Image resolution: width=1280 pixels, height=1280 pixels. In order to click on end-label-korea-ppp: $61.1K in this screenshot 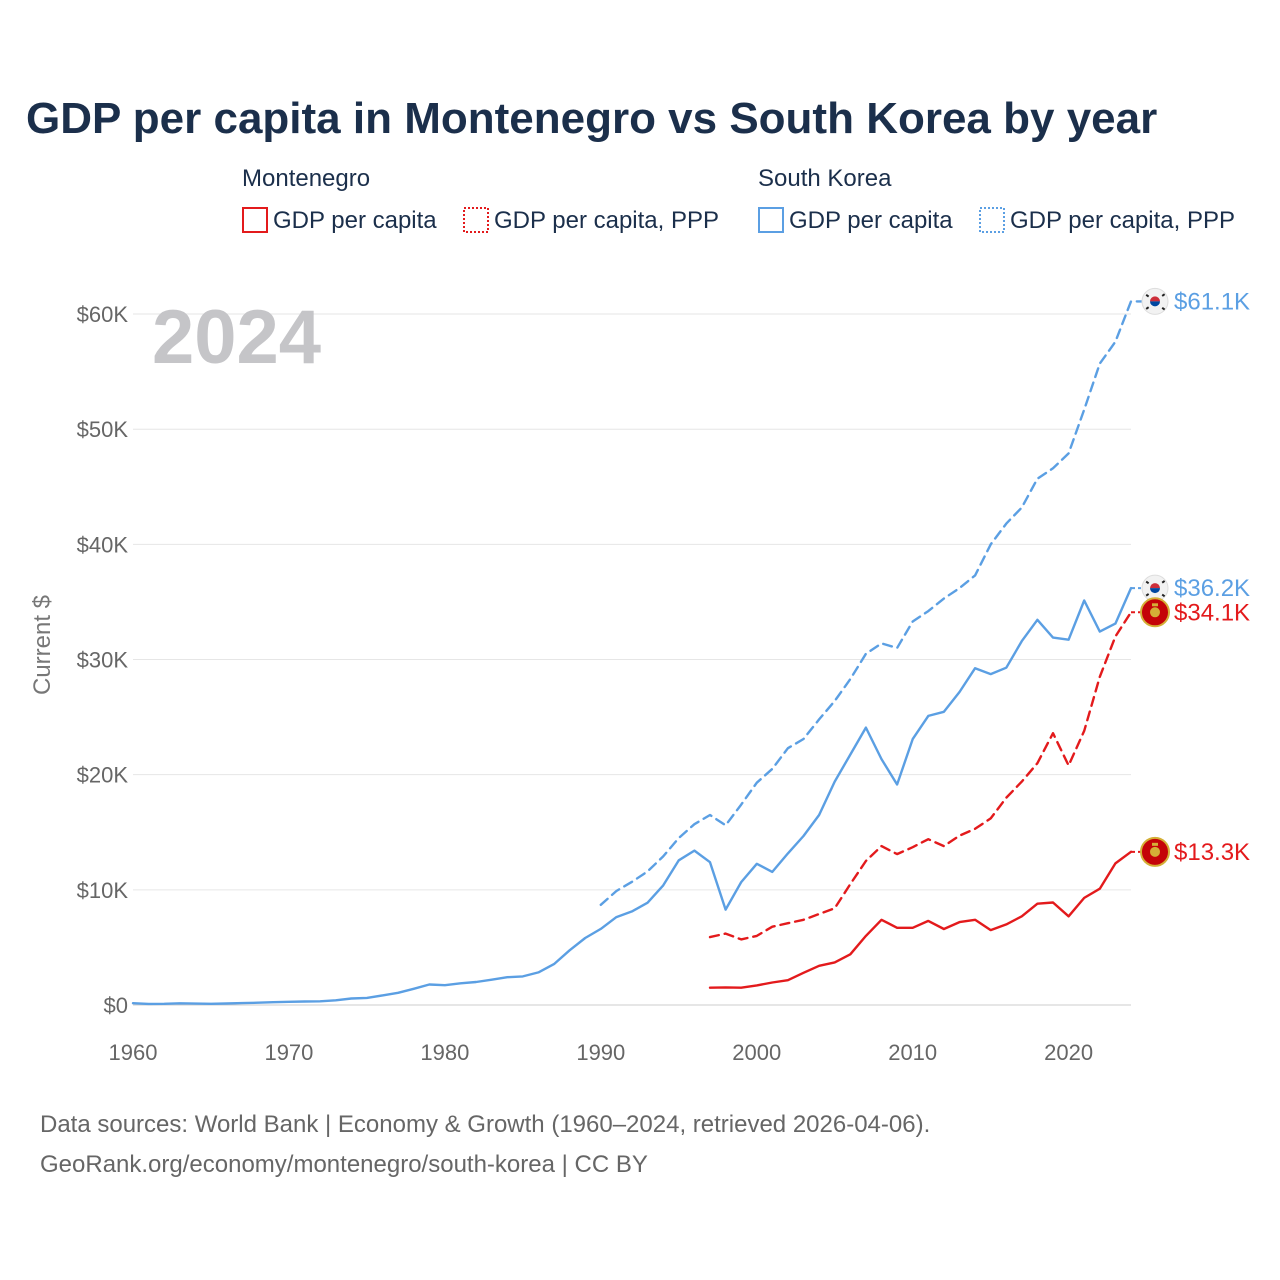, I will do `click(1212, 301)`.